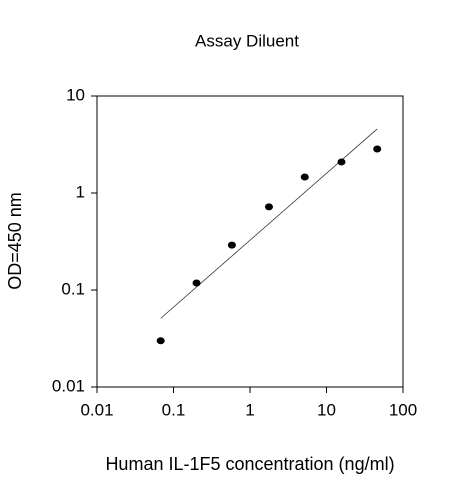 The height and width of the screenshot is (480, 463). Describe the element at coordinates (403, 409) in the screenshot. I see `x-tick-label: 100` at that location.